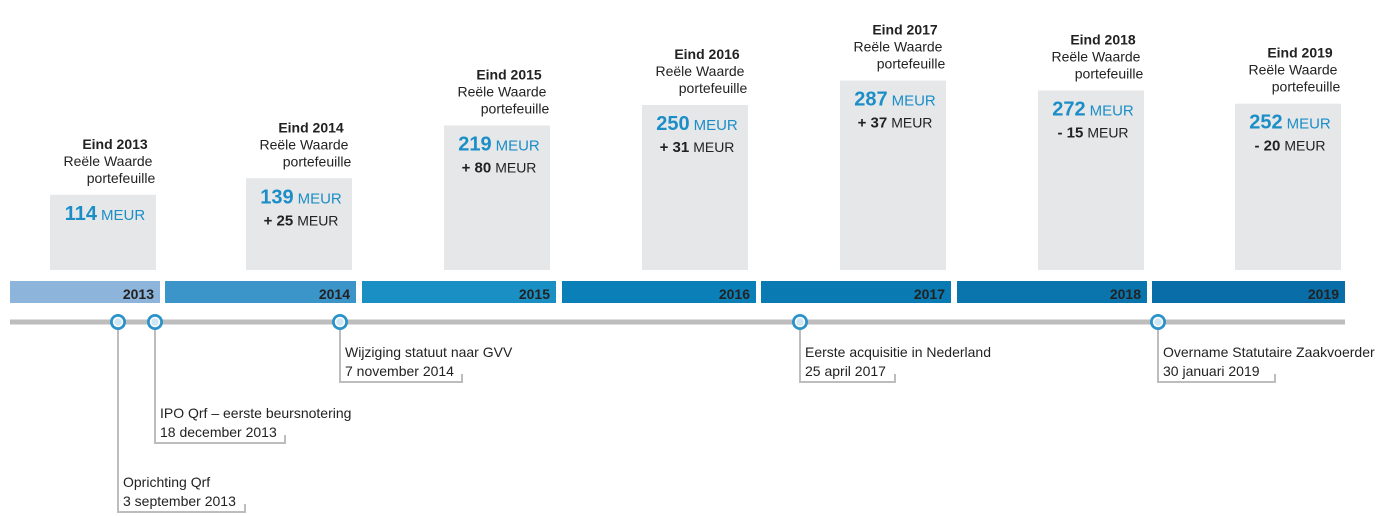  Describe the element at coordinates (477, 167) in the screenshot. I see `change-number: + 80` at that location.